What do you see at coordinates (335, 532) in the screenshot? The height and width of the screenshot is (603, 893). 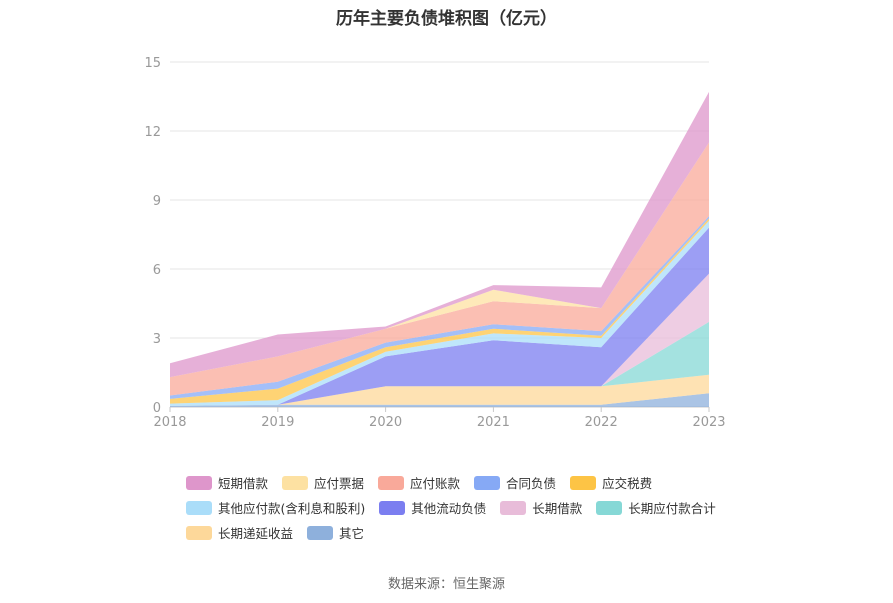 I see `legend-item: 其它` at bounding box center [335, 532].